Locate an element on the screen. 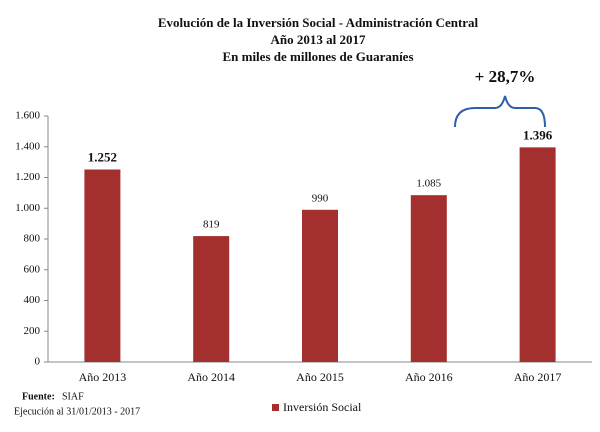 This screenshot has width=600, height=432. value-label: 1.396 is located at coordinates (538, 134).